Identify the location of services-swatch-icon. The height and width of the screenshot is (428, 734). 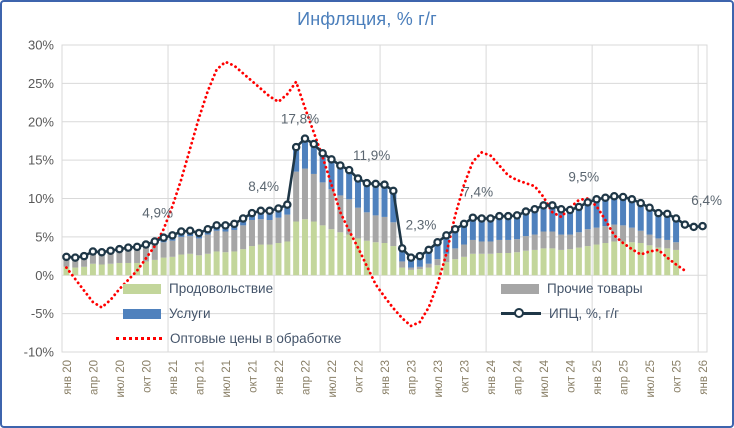
(142, 313).